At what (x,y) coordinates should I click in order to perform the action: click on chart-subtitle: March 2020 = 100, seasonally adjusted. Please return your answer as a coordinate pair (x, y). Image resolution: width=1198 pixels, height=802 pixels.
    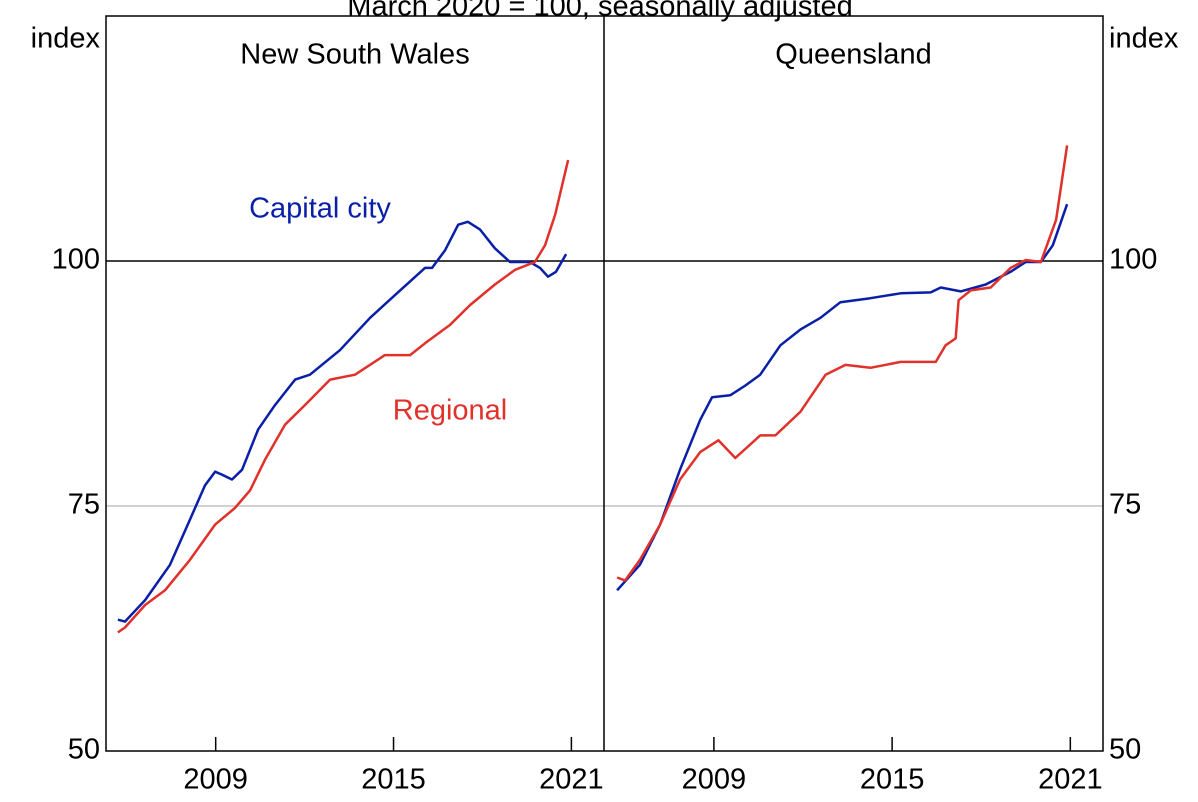
    Looking at the image, I should click on (599, 11).